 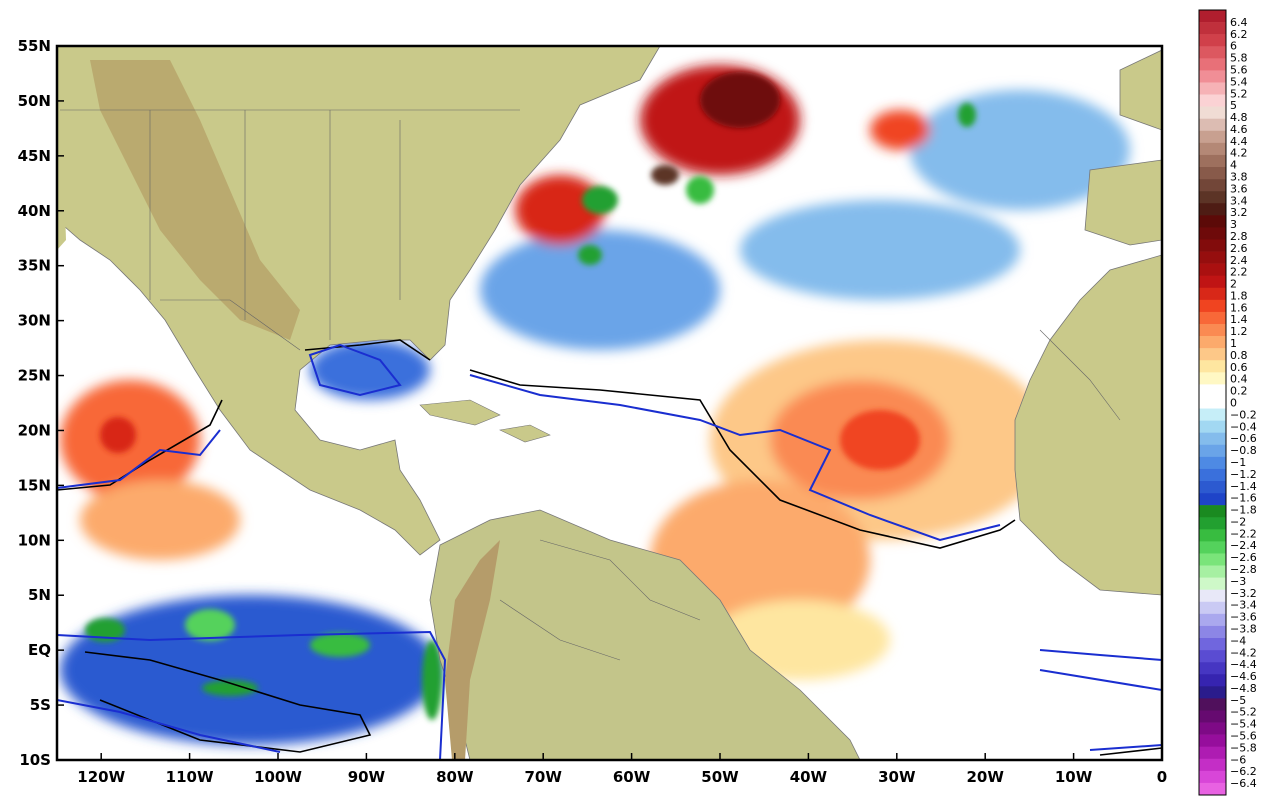 What do you see at coordinates (230, 325) in the screenshot?
I see `us-mexico-border` at bounding box center [230, 325].